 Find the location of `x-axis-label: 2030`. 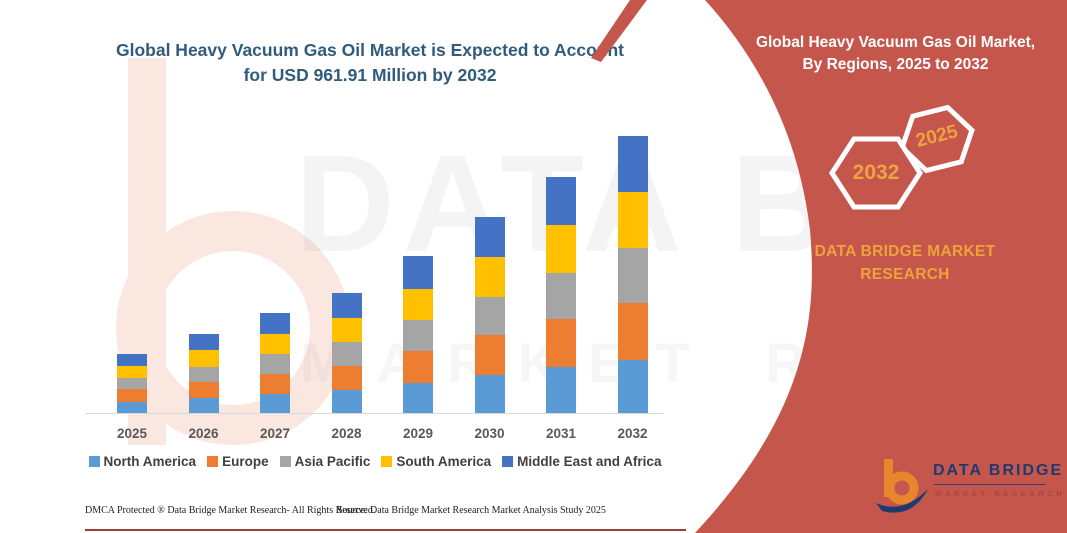

x-axis-label: 2030 is located at coordinates (489, 433).